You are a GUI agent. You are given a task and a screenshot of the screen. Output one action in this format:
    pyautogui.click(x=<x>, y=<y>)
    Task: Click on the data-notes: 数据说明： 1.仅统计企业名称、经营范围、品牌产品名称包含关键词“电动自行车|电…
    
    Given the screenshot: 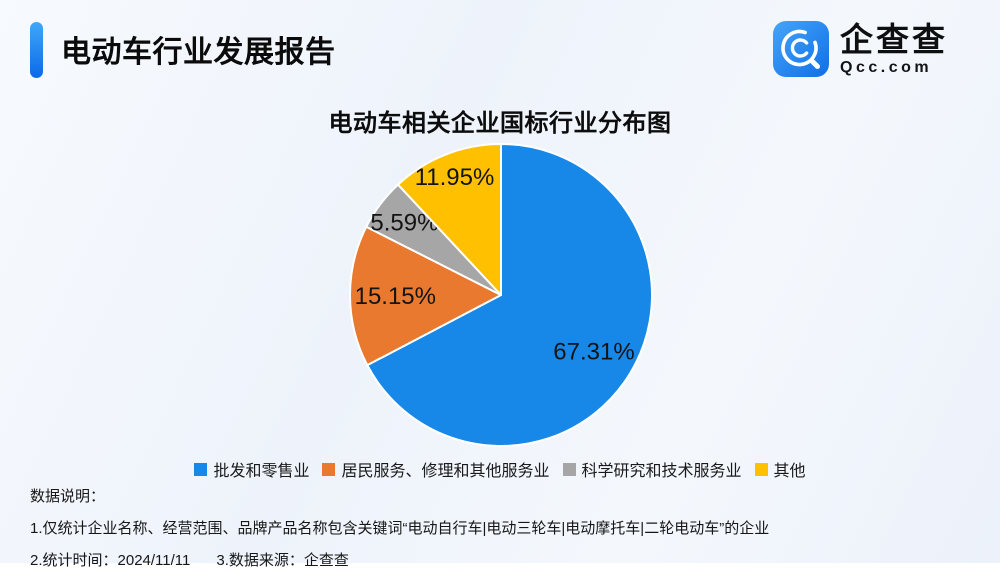 What is the action you would take?
    pyautogui.click(x=399, y=527)
    